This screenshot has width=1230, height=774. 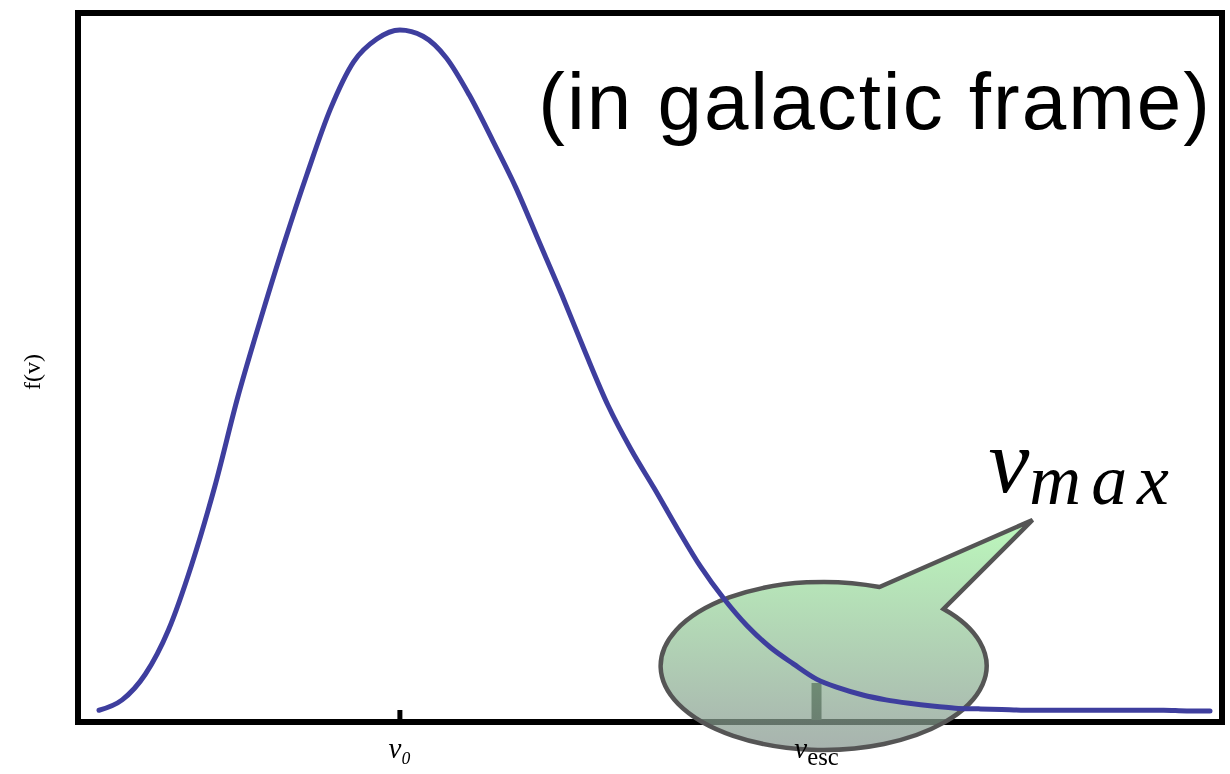 What do you see at coordinates (400, 748) in the screenshot?
I see `x-tick-label: v₀` at bounding box center [400, 748].